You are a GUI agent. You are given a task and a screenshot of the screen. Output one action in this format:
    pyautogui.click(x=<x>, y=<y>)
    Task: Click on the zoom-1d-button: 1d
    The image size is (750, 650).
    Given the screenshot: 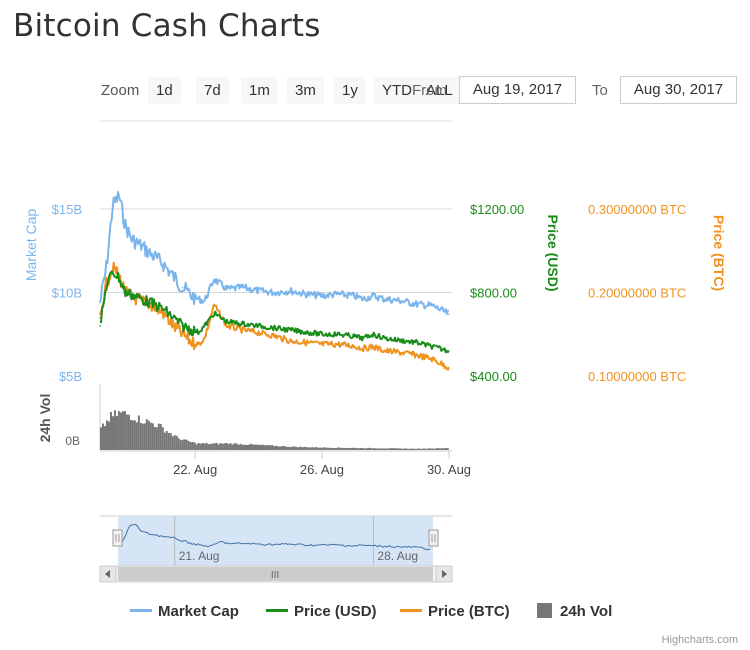 What is the action you would take?
    pyautogui.click(x=164, y=90)
    